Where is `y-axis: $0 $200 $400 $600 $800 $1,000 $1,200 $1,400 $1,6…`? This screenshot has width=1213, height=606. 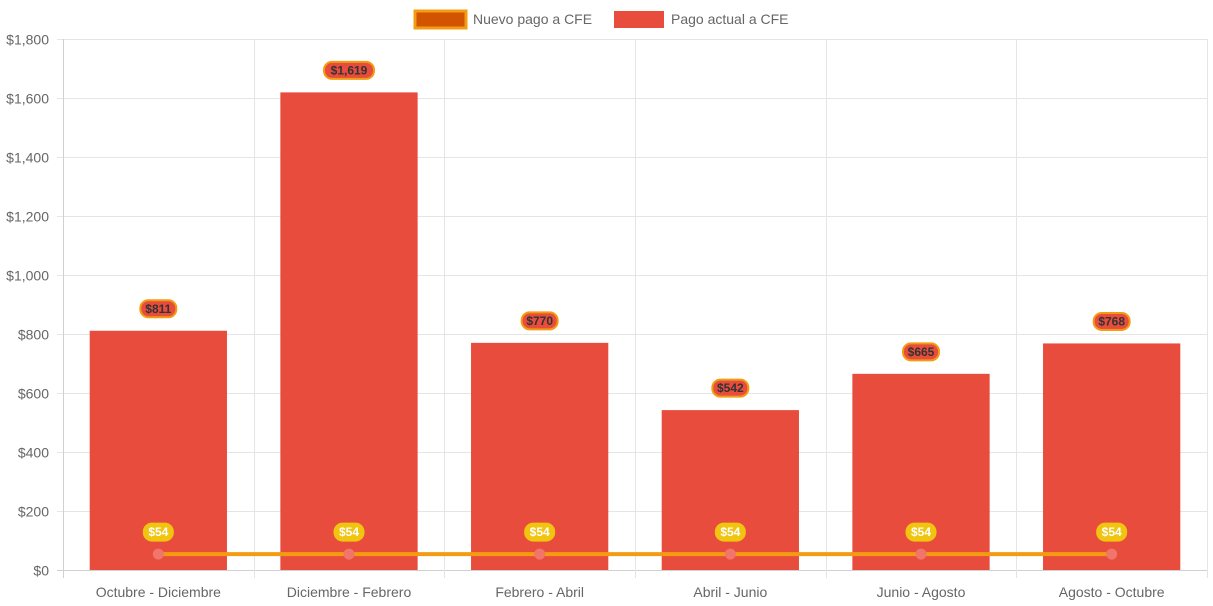 y-axis: $0 $200 $400 $600 $800 $1,000 $1,200 $1,400 $1,6… is located at coordinates (27, 305).